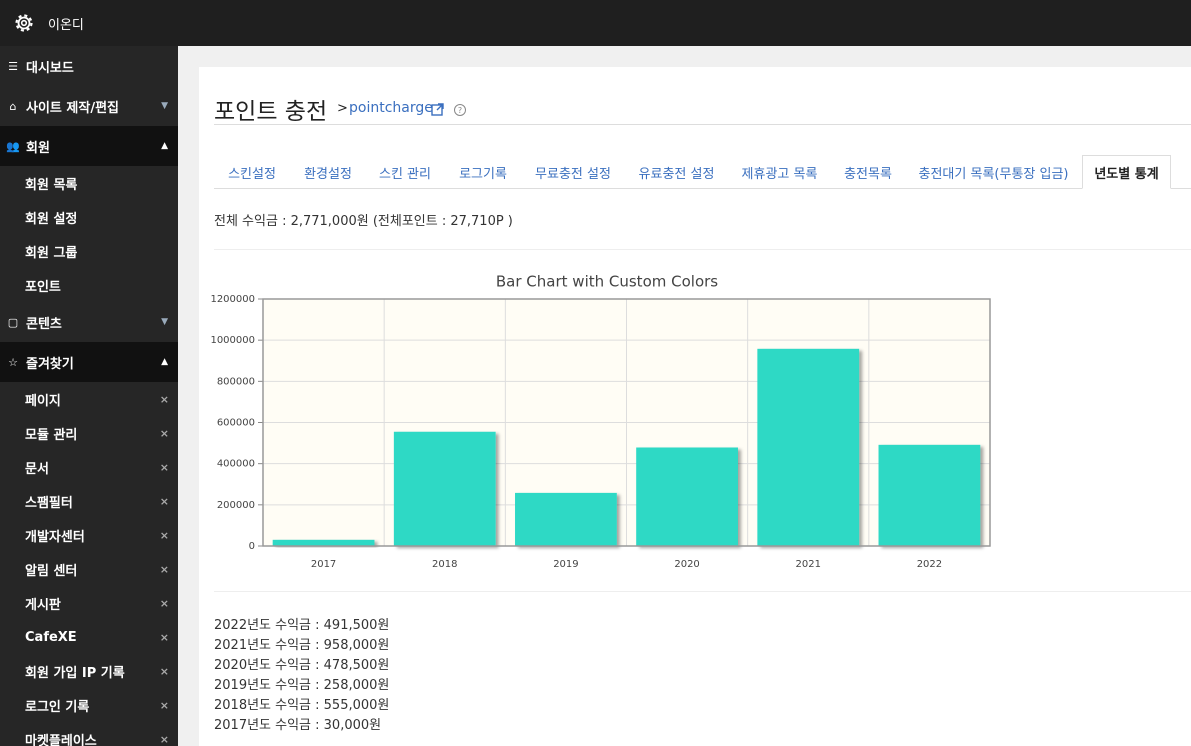 Image resolution: width=1191 pixels, height=746 pixels. What do you see at coordinates (75, 673) in the screenshot?
I see `nav-label: 회원 가입 IP 기록` at bounding box center [75, 673].